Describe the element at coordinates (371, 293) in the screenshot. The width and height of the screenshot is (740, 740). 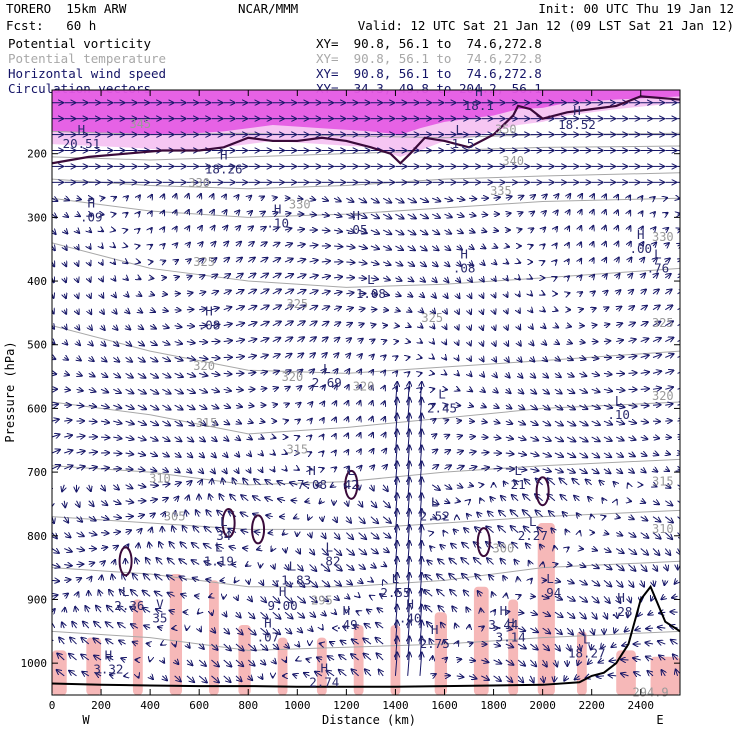
I see `extremum-value: 1.08` at that location.